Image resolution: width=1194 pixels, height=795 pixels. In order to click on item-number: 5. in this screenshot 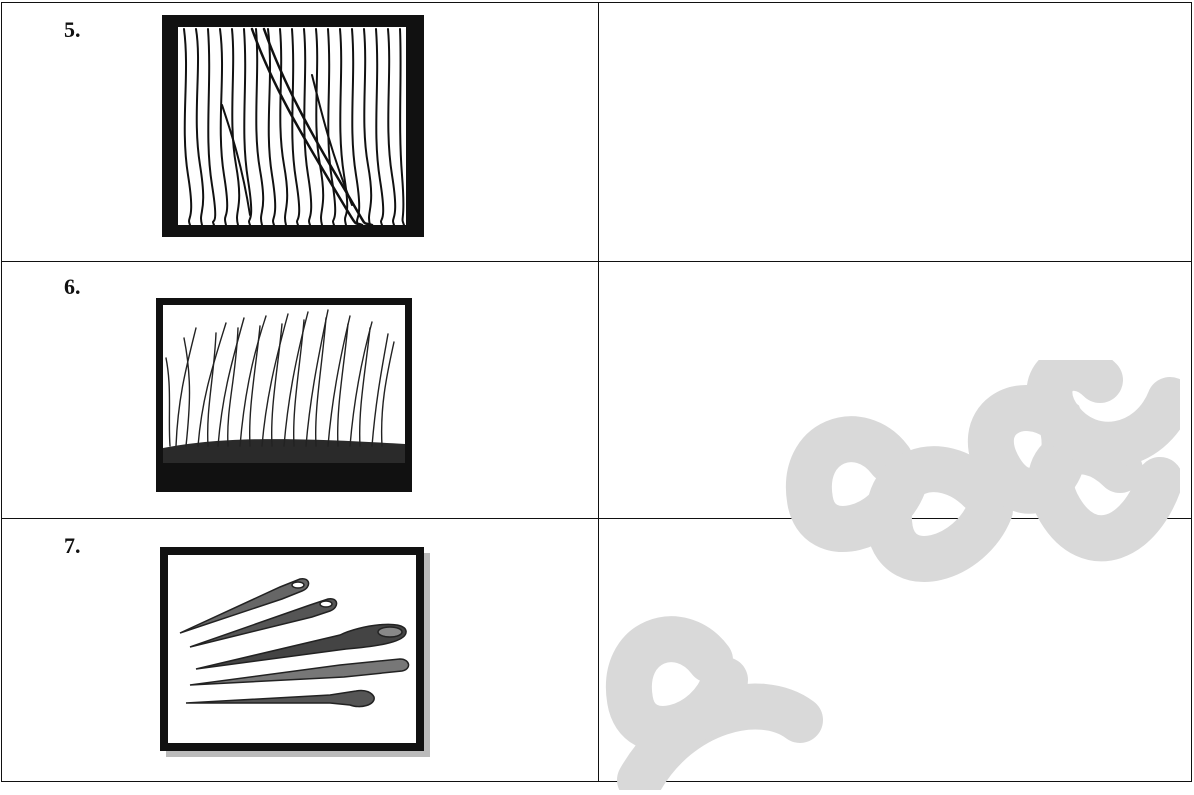, I will do `click(72, 29)`.